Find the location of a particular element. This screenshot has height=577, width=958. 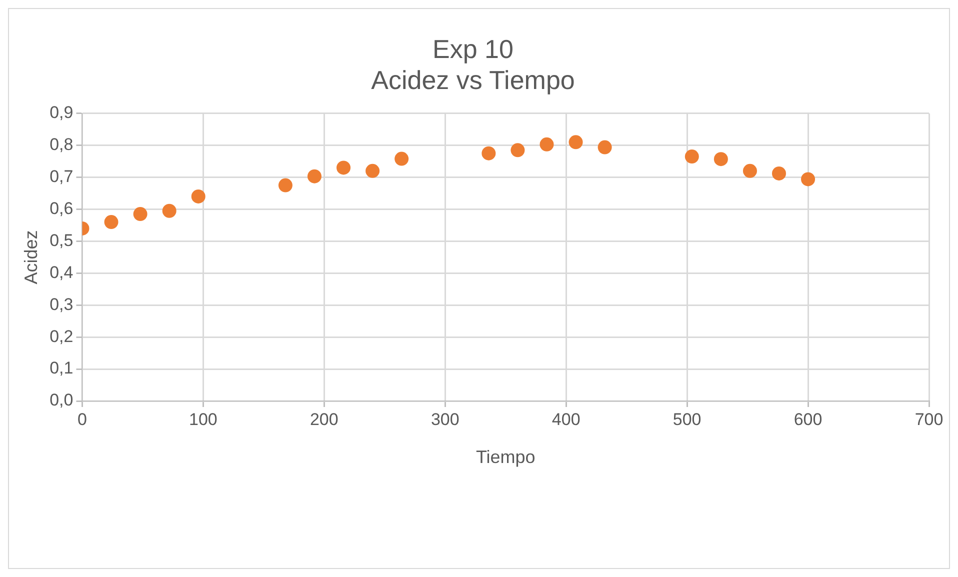

y-tick-label: 0,0 is located at coordinates (62, 400).